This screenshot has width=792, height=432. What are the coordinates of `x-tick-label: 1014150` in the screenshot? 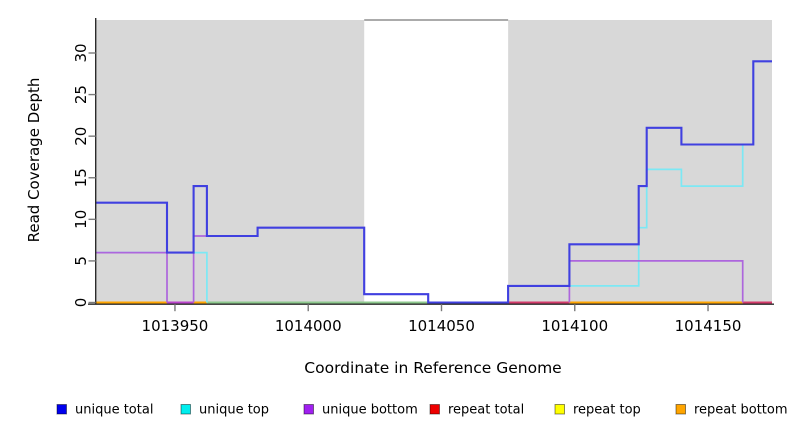 It's located at (708, 326).